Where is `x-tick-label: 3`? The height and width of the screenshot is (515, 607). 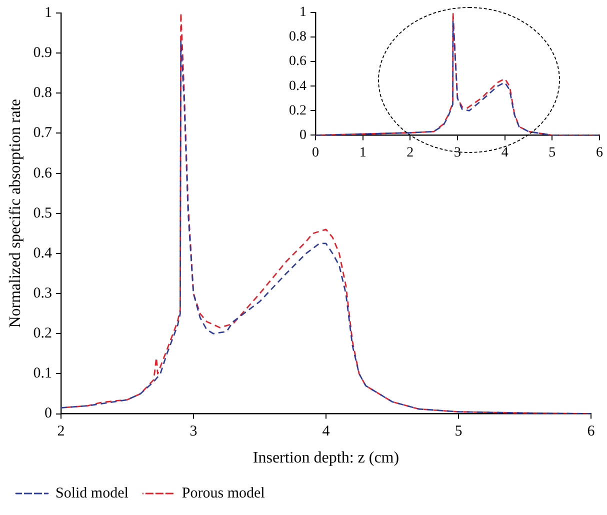
x-tick-label: 3 is located at coordinates (194, 432).